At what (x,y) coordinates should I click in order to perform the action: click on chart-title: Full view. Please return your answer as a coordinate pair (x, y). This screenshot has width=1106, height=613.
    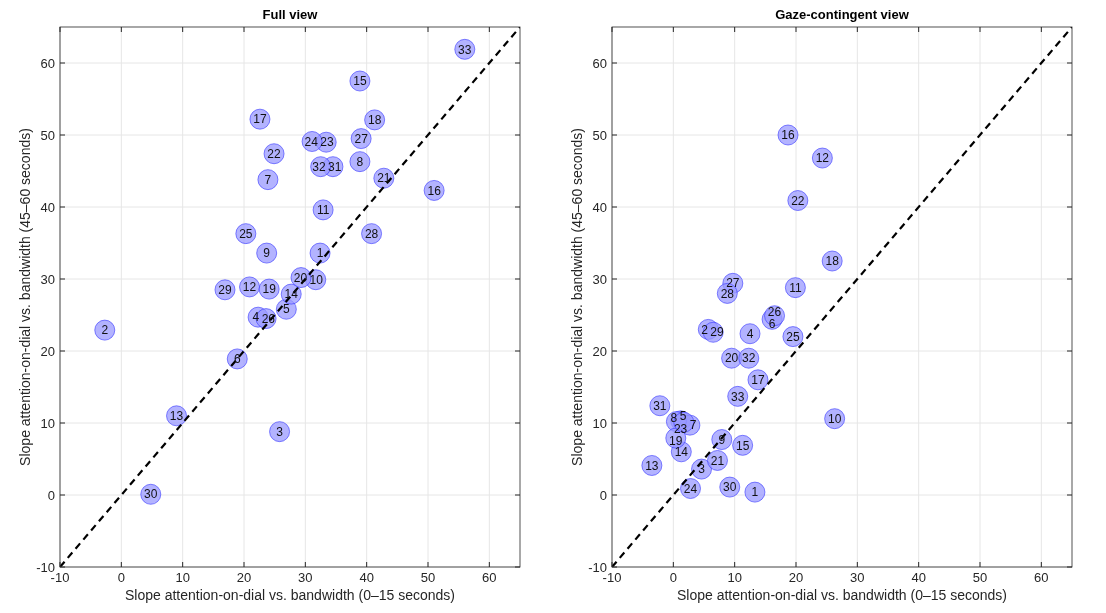
    Looking at the image, I should click on (290, 14).